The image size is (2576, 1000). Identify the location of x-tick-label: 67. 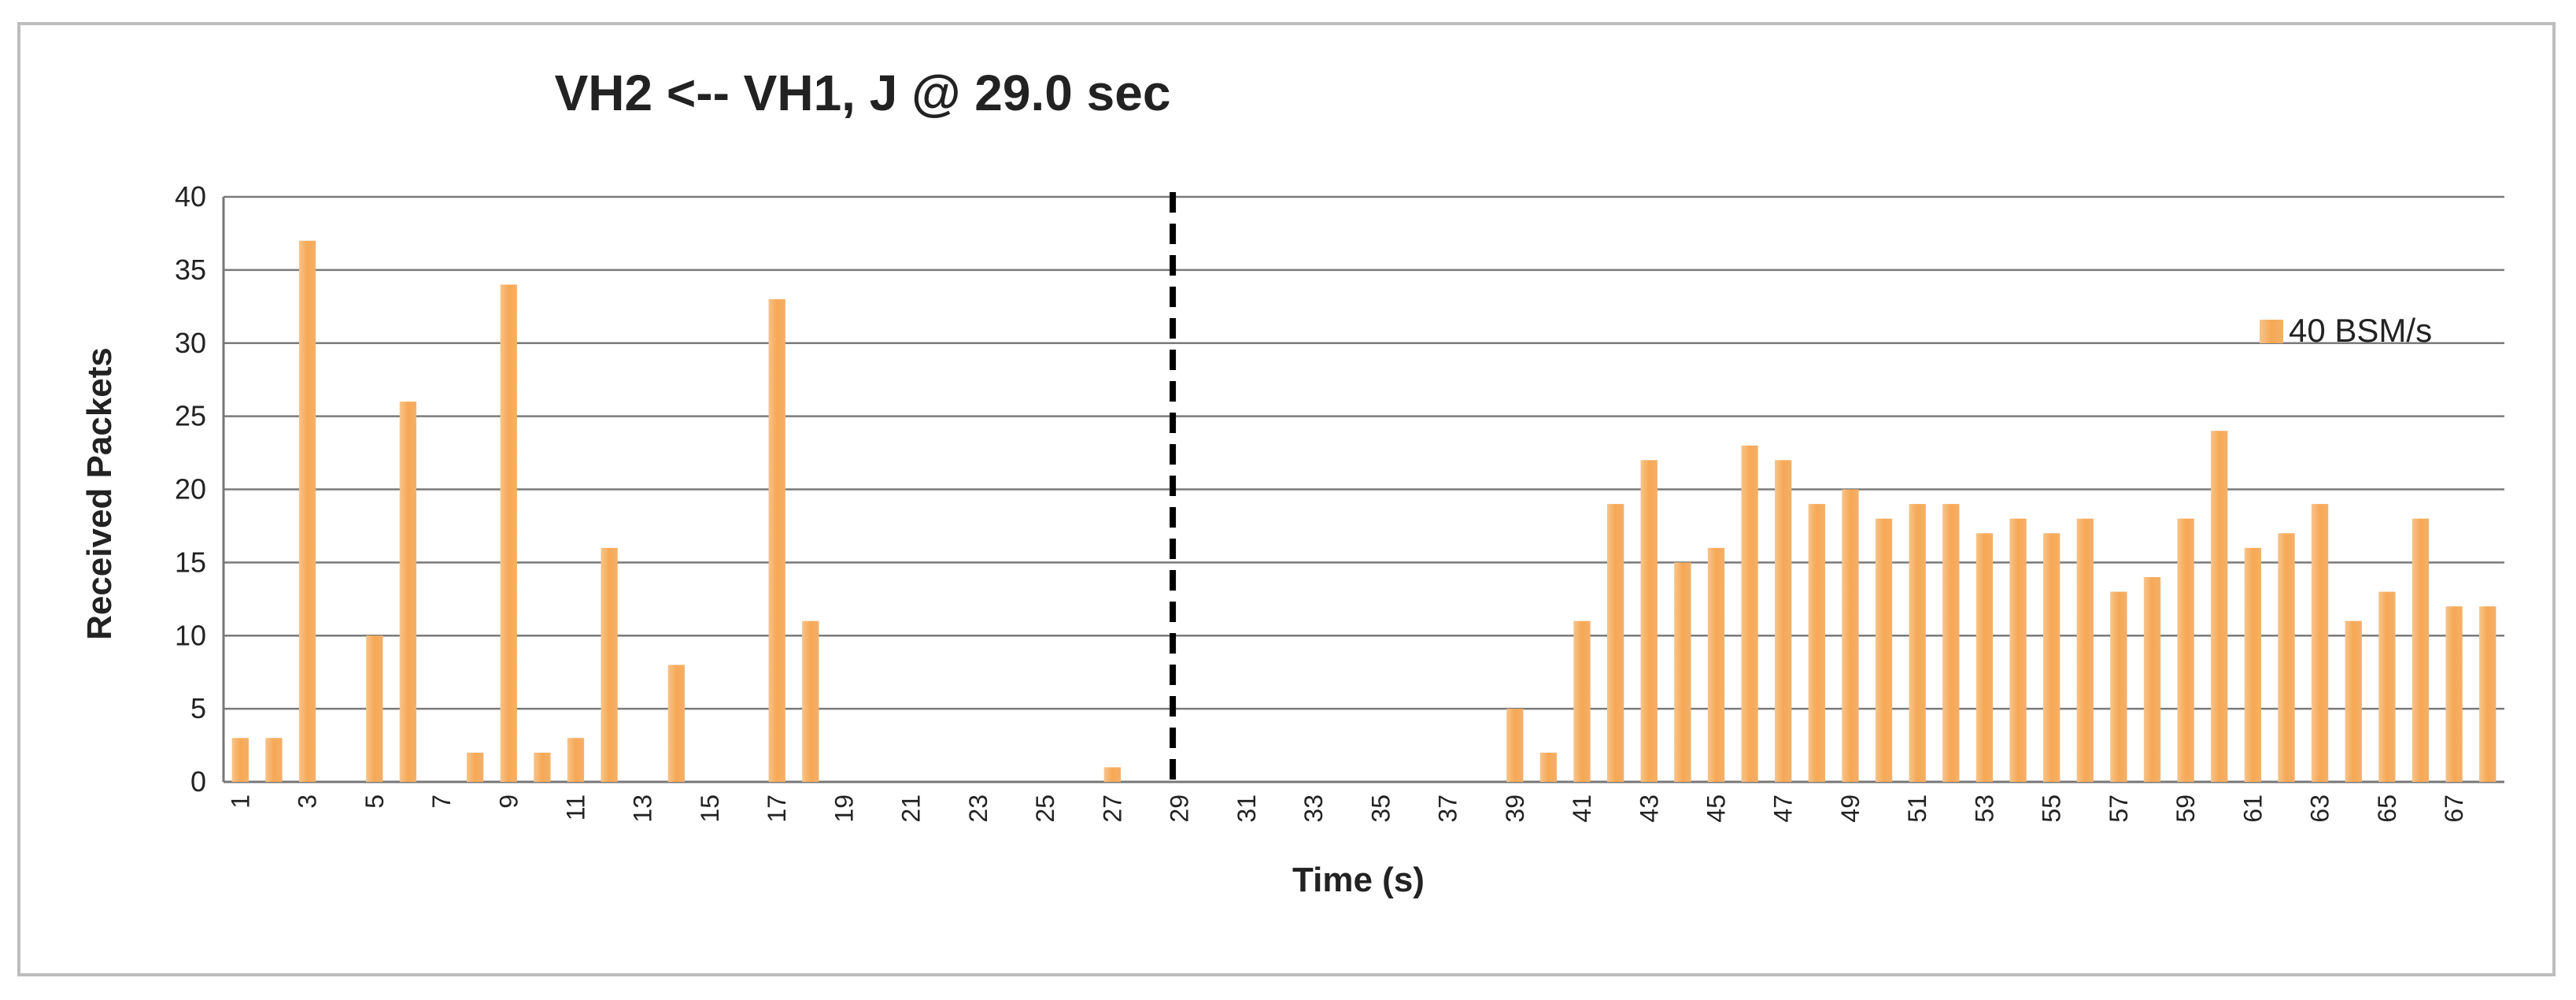
(2454, 809).